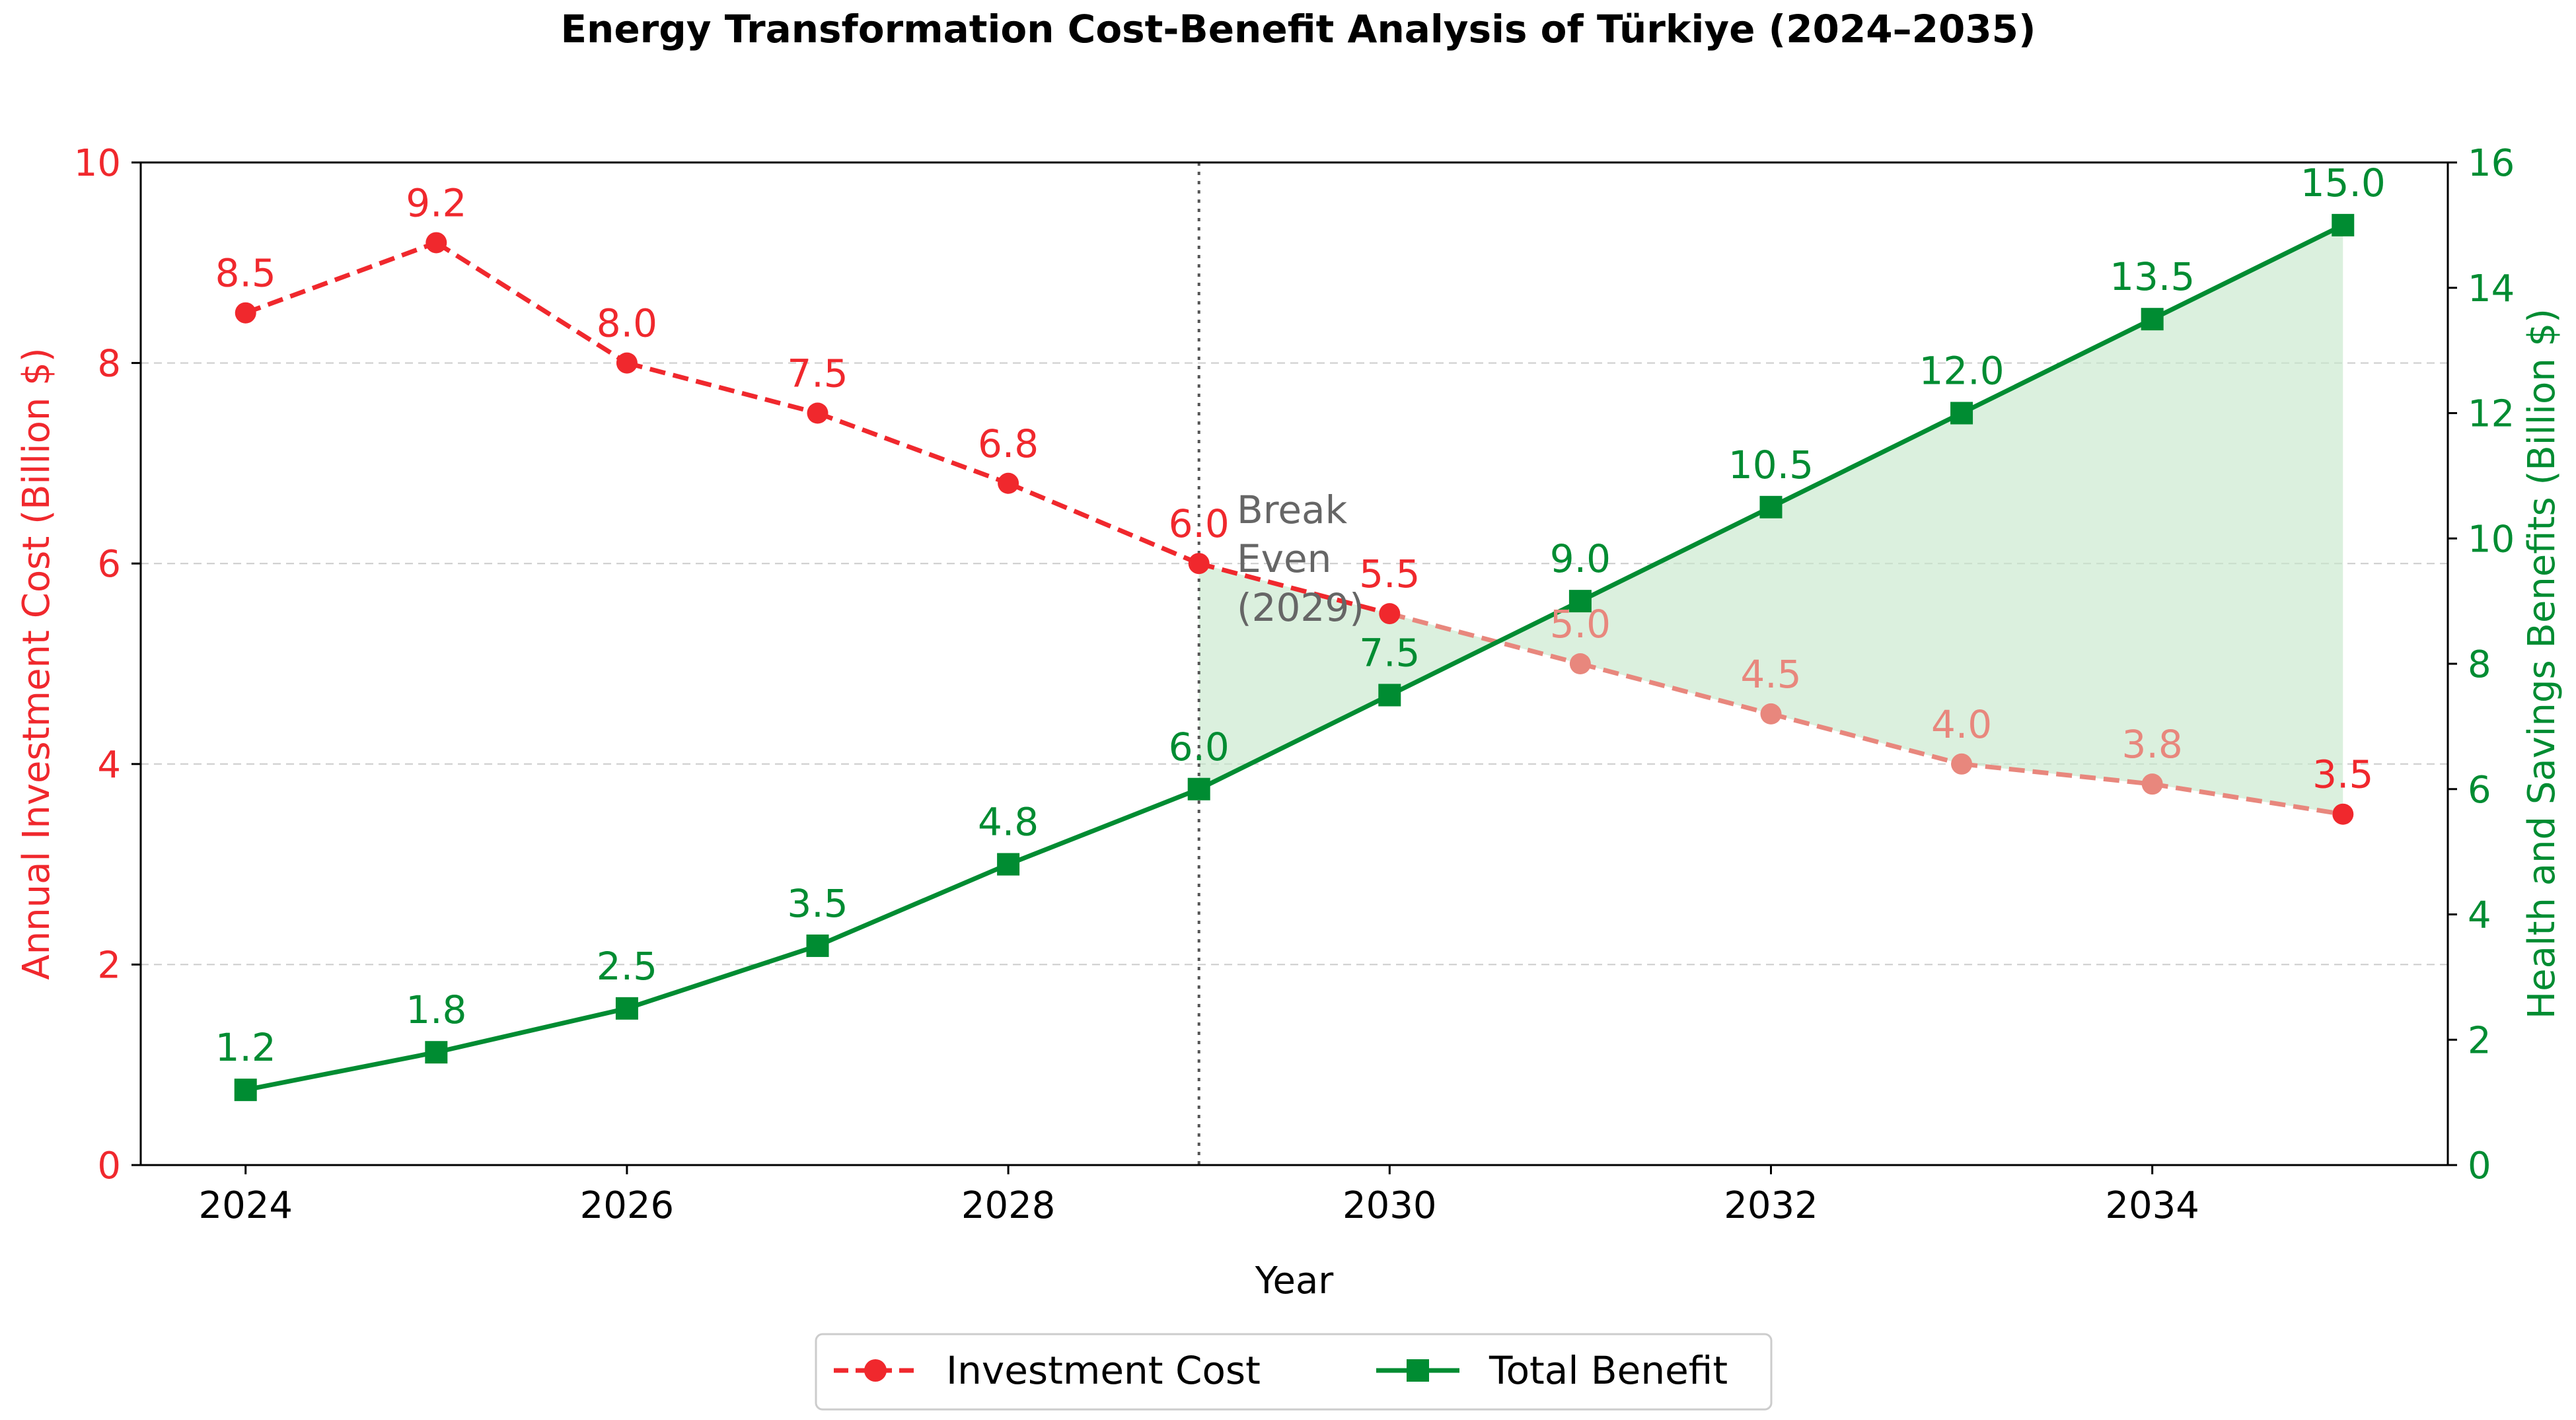  What do you see at coordinates (1580, 624) in the screenshot?
I see `cost-data-label: 5.0` at bounding box center [1580, 624].